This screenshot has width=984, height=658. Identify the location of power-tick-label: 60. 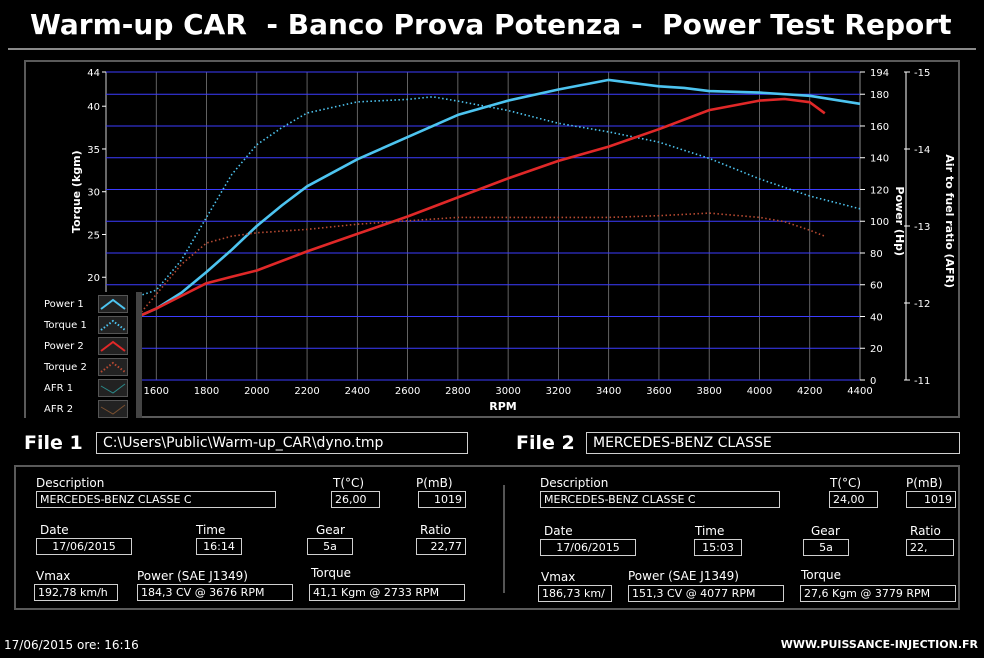
(876, 286).